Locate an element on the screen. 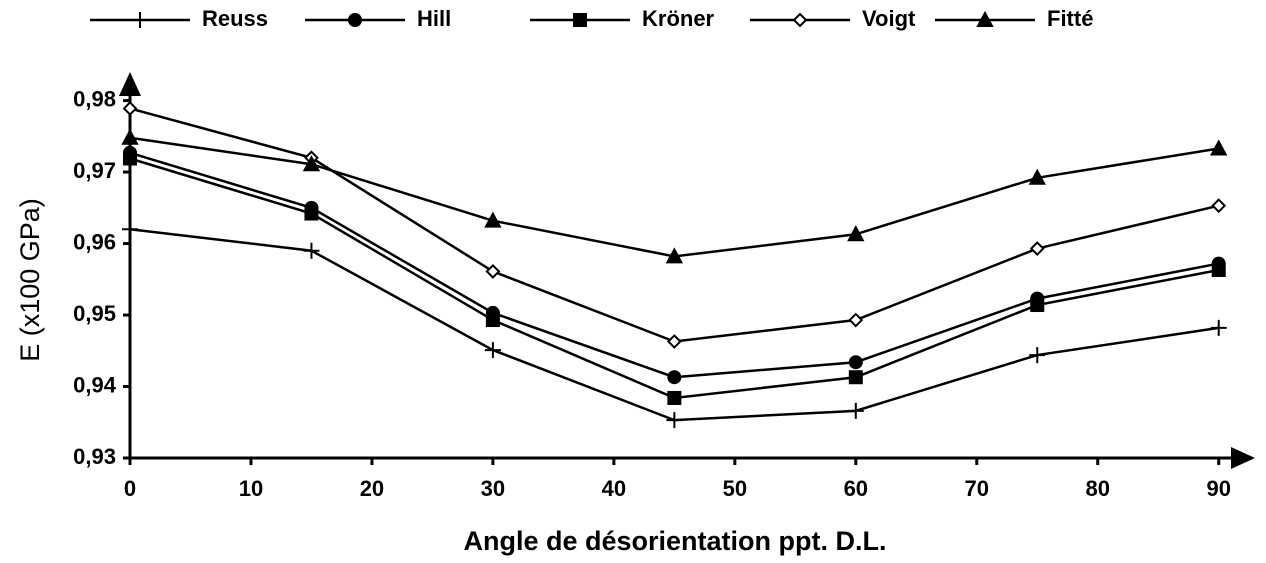 The image size is (1266, 563). y-axis-title: E (x100 GPa) is located at coordinates (30, 280).